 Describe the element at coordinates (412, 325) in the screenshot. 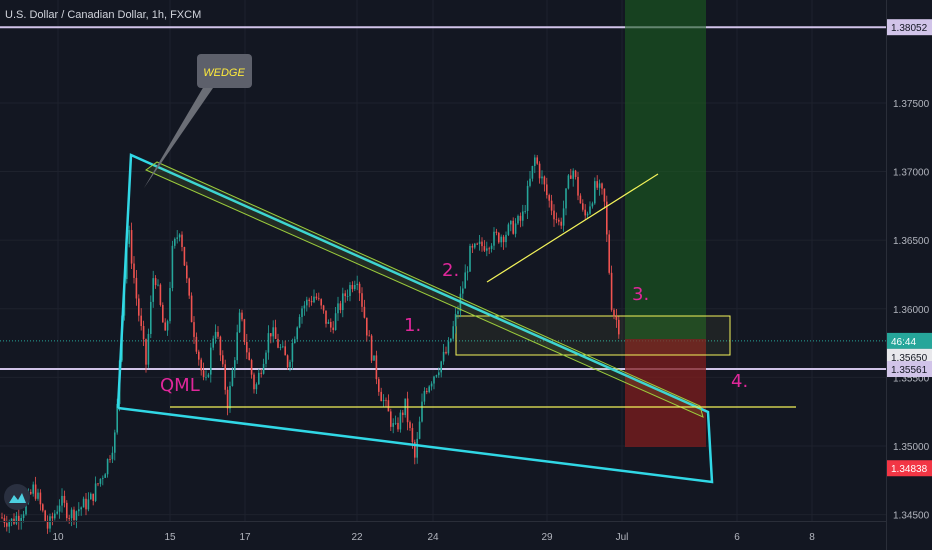

I see `annotation-1: 1.` at that location.